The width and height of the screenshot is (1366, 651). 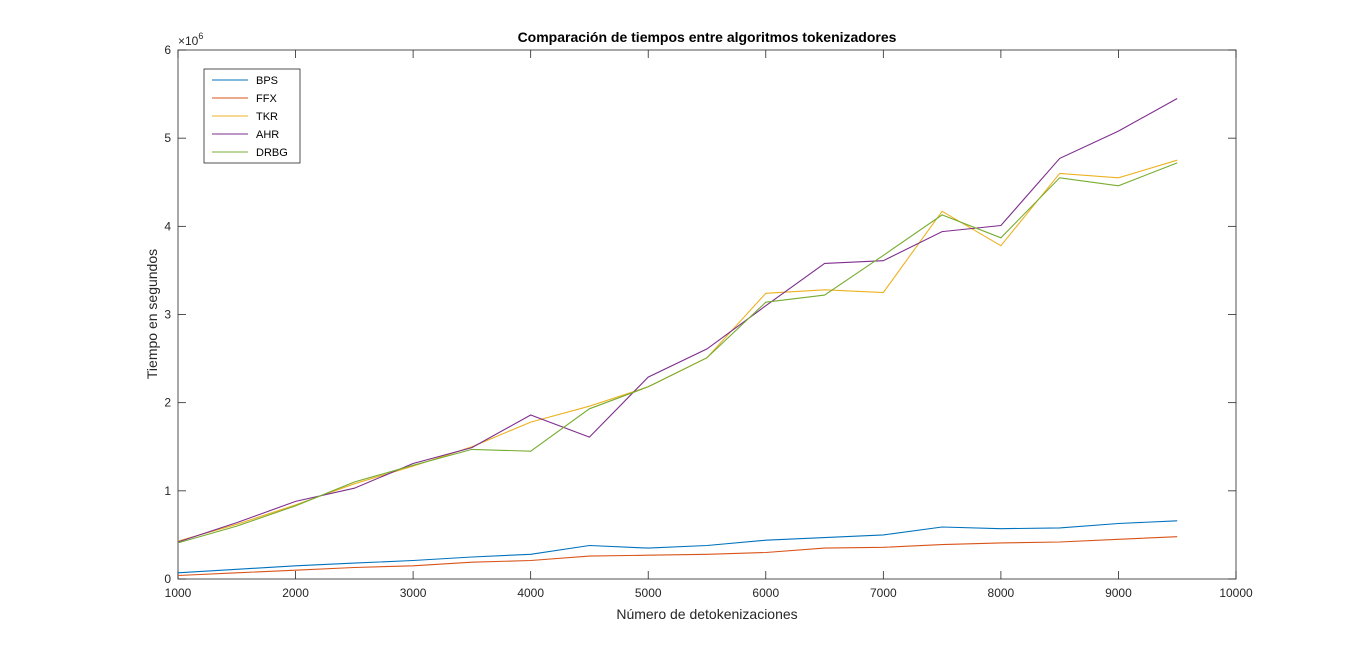 I want to click on series-line-bps, so click(x=677, y=547).